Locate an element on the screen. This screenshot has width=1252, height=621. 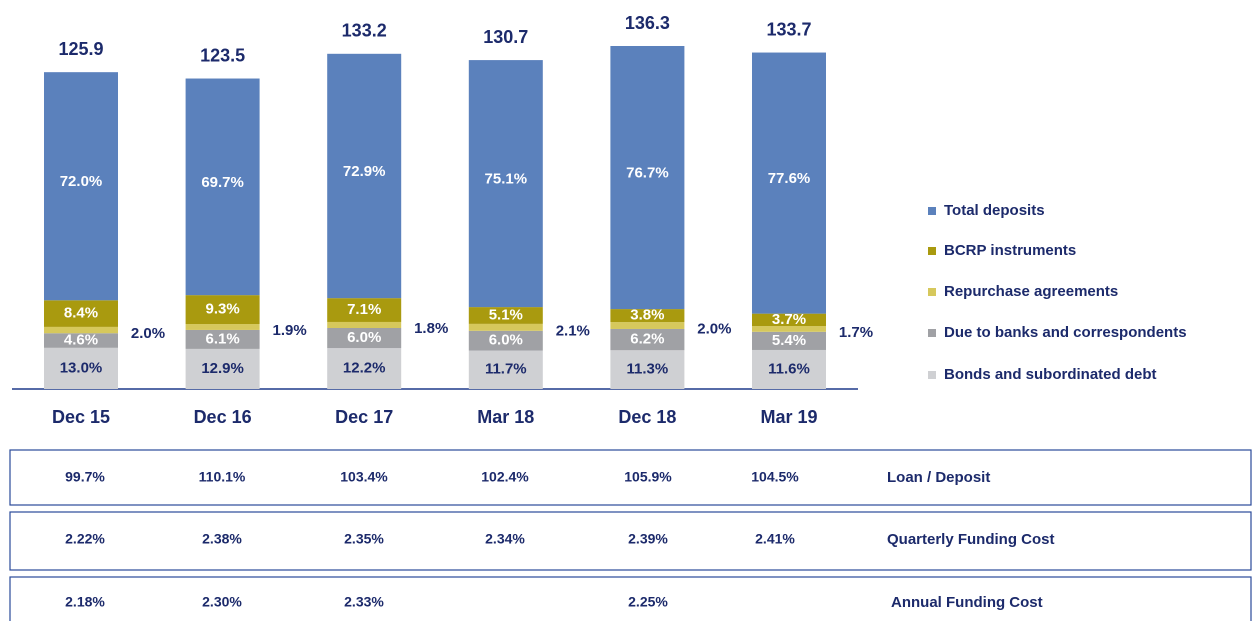
data-label: 8.4% is located at coordinates (81, 313).